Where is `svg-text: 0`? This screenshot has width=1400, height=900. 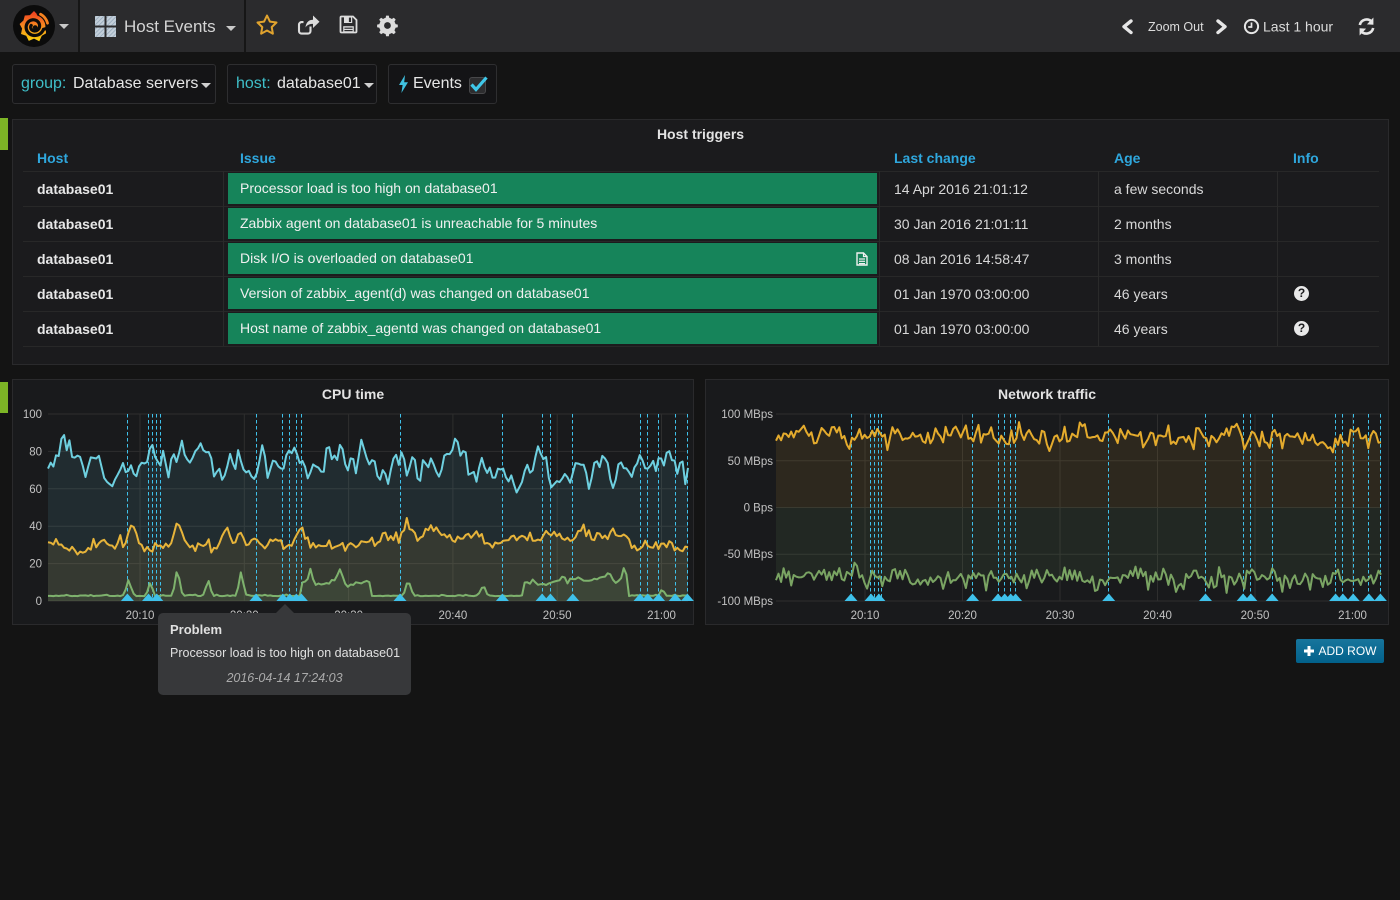 svg-text: 0 is located at coordinates (39, 602).